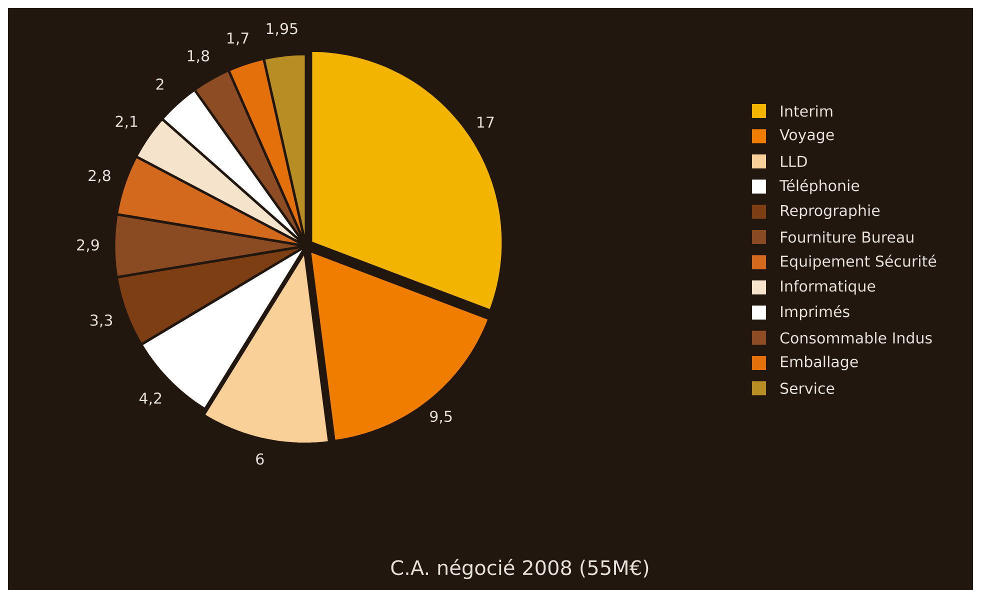 The image size is (981, 590). What do you see at coordinates (815, 312) in the screenshot?
I see `legend-label: Imprimés` at bounding box center [815, 312].